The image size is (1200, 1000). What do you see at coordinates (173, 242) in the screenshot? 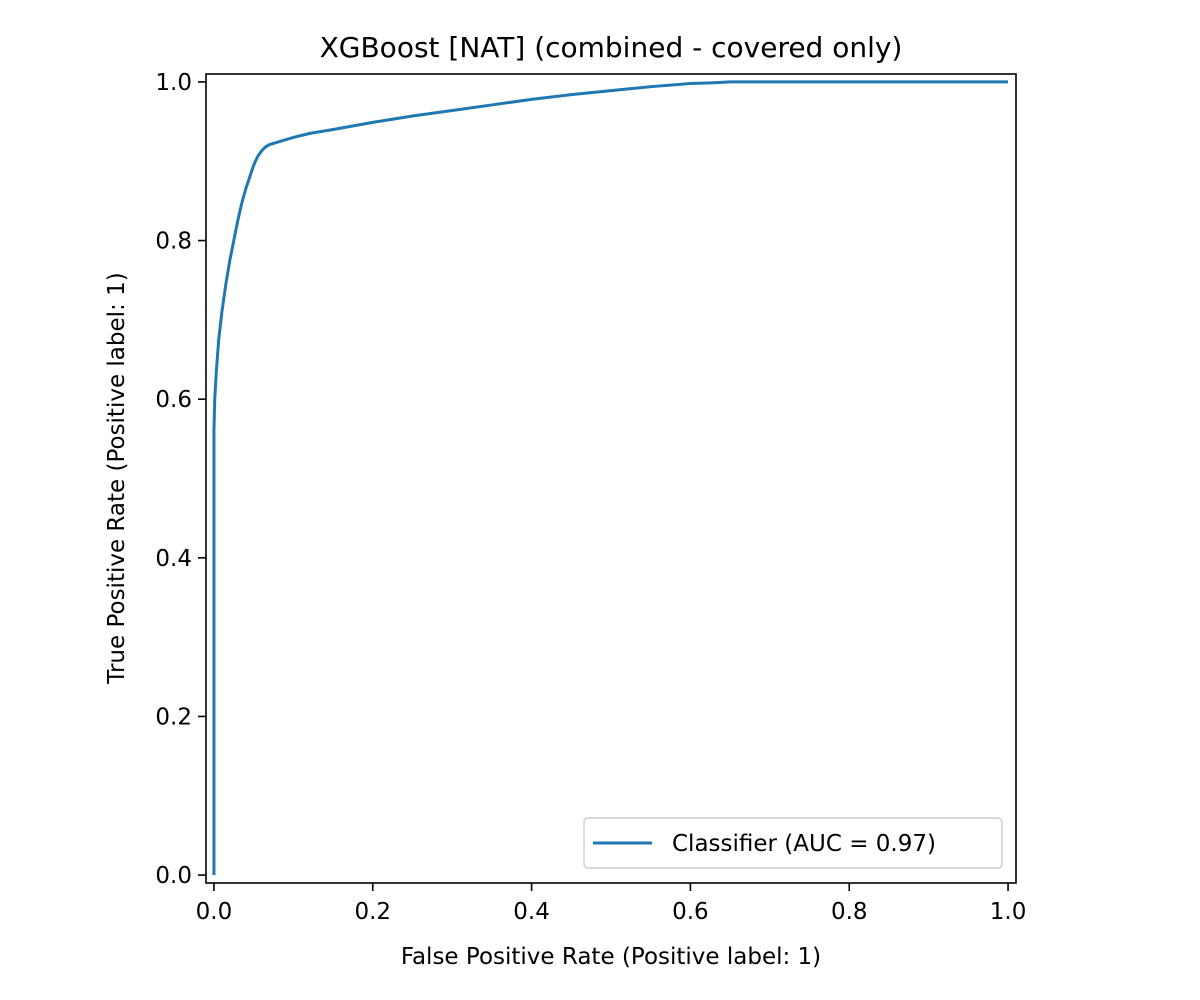
I see `y-tick-label: 0.8` at bounding box center [173, 242].